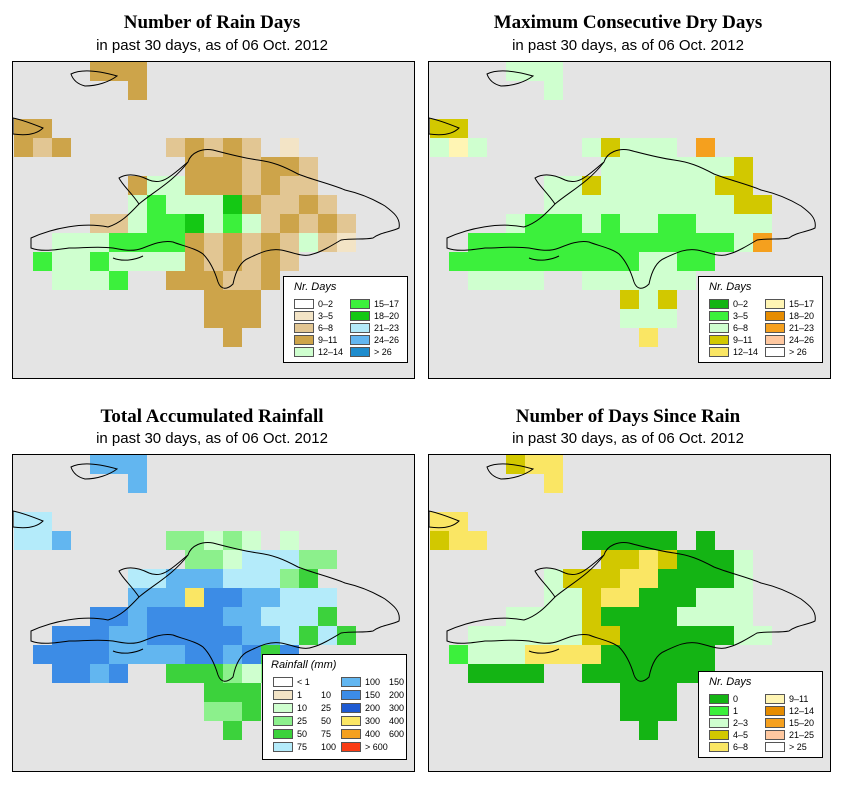 The image size is (853, 793). I want to click on legend-label: 0, so click(736, 699).